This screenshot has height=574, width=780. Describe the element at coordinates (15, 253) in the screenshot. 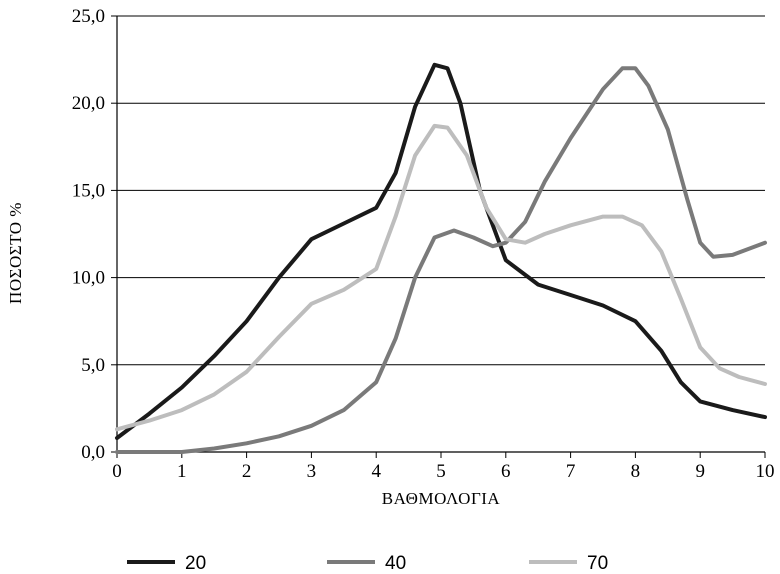

I see `y-axis-title: ΠΟΣΟΣΤΟ %` at that location.